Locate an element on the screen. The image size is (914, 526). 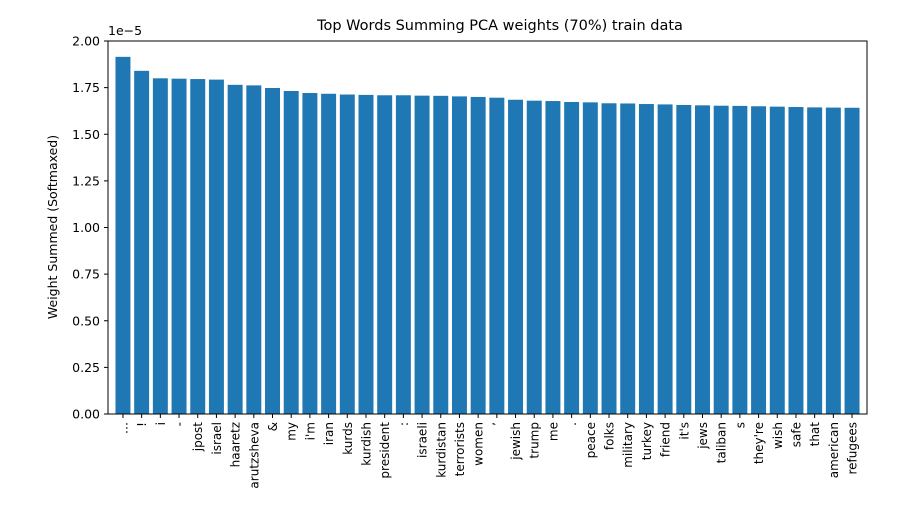
x-tick-label-13: kurdish is located at coordinates (366, 444).